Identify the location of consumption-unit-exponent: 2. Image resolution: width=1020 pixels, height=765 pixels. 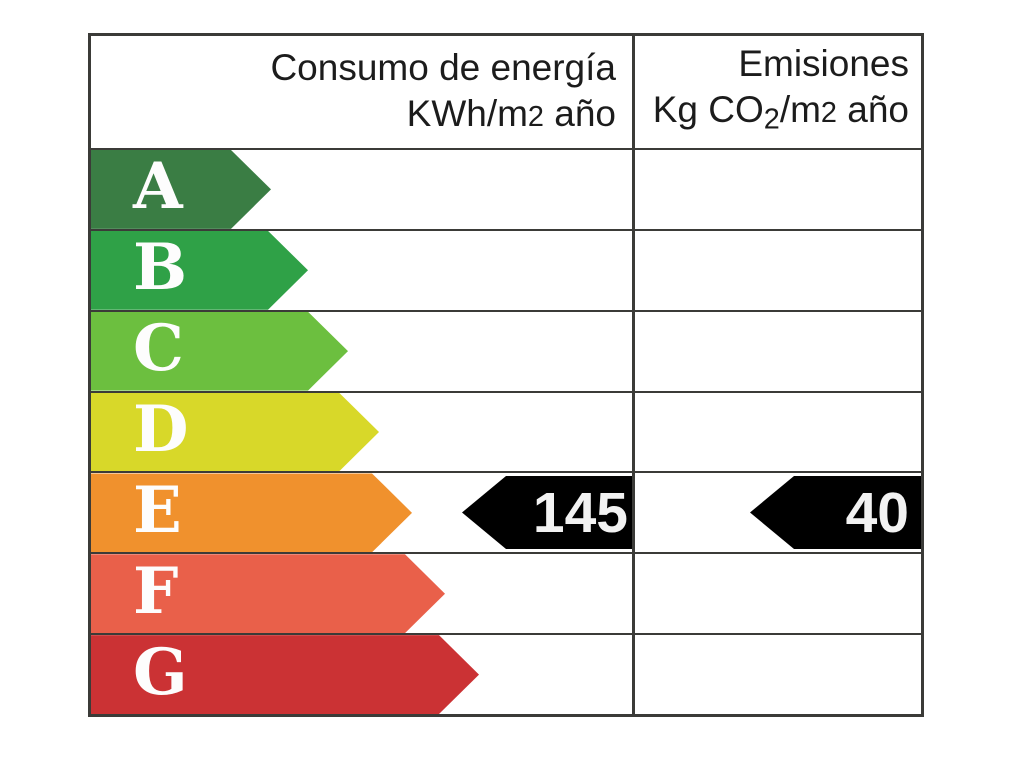
(535, 116).